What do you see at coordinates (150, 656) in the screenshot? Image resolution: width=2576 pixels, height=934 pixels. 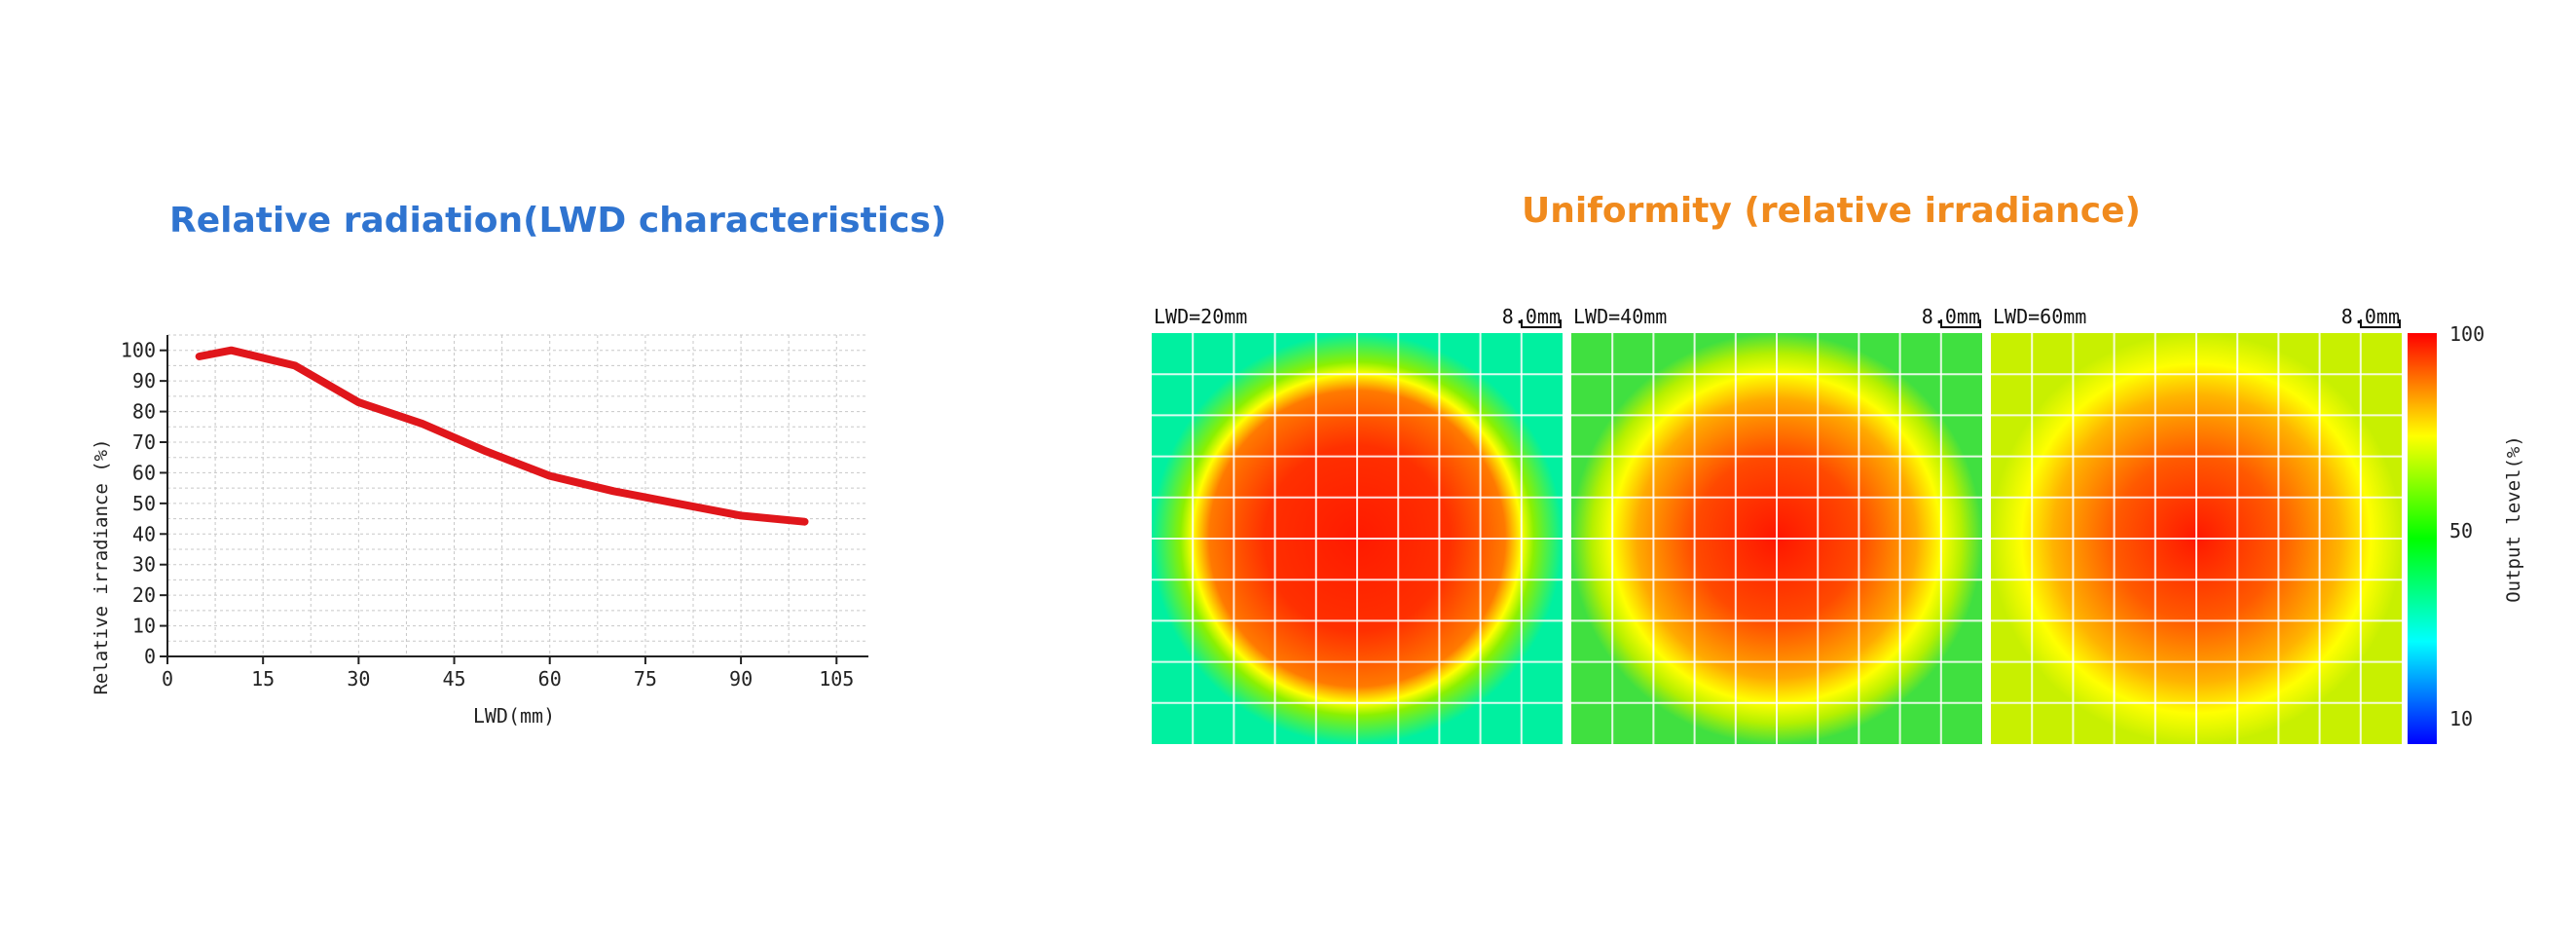 I see `y-tick-label: 0` at bounding box center [150, 656].